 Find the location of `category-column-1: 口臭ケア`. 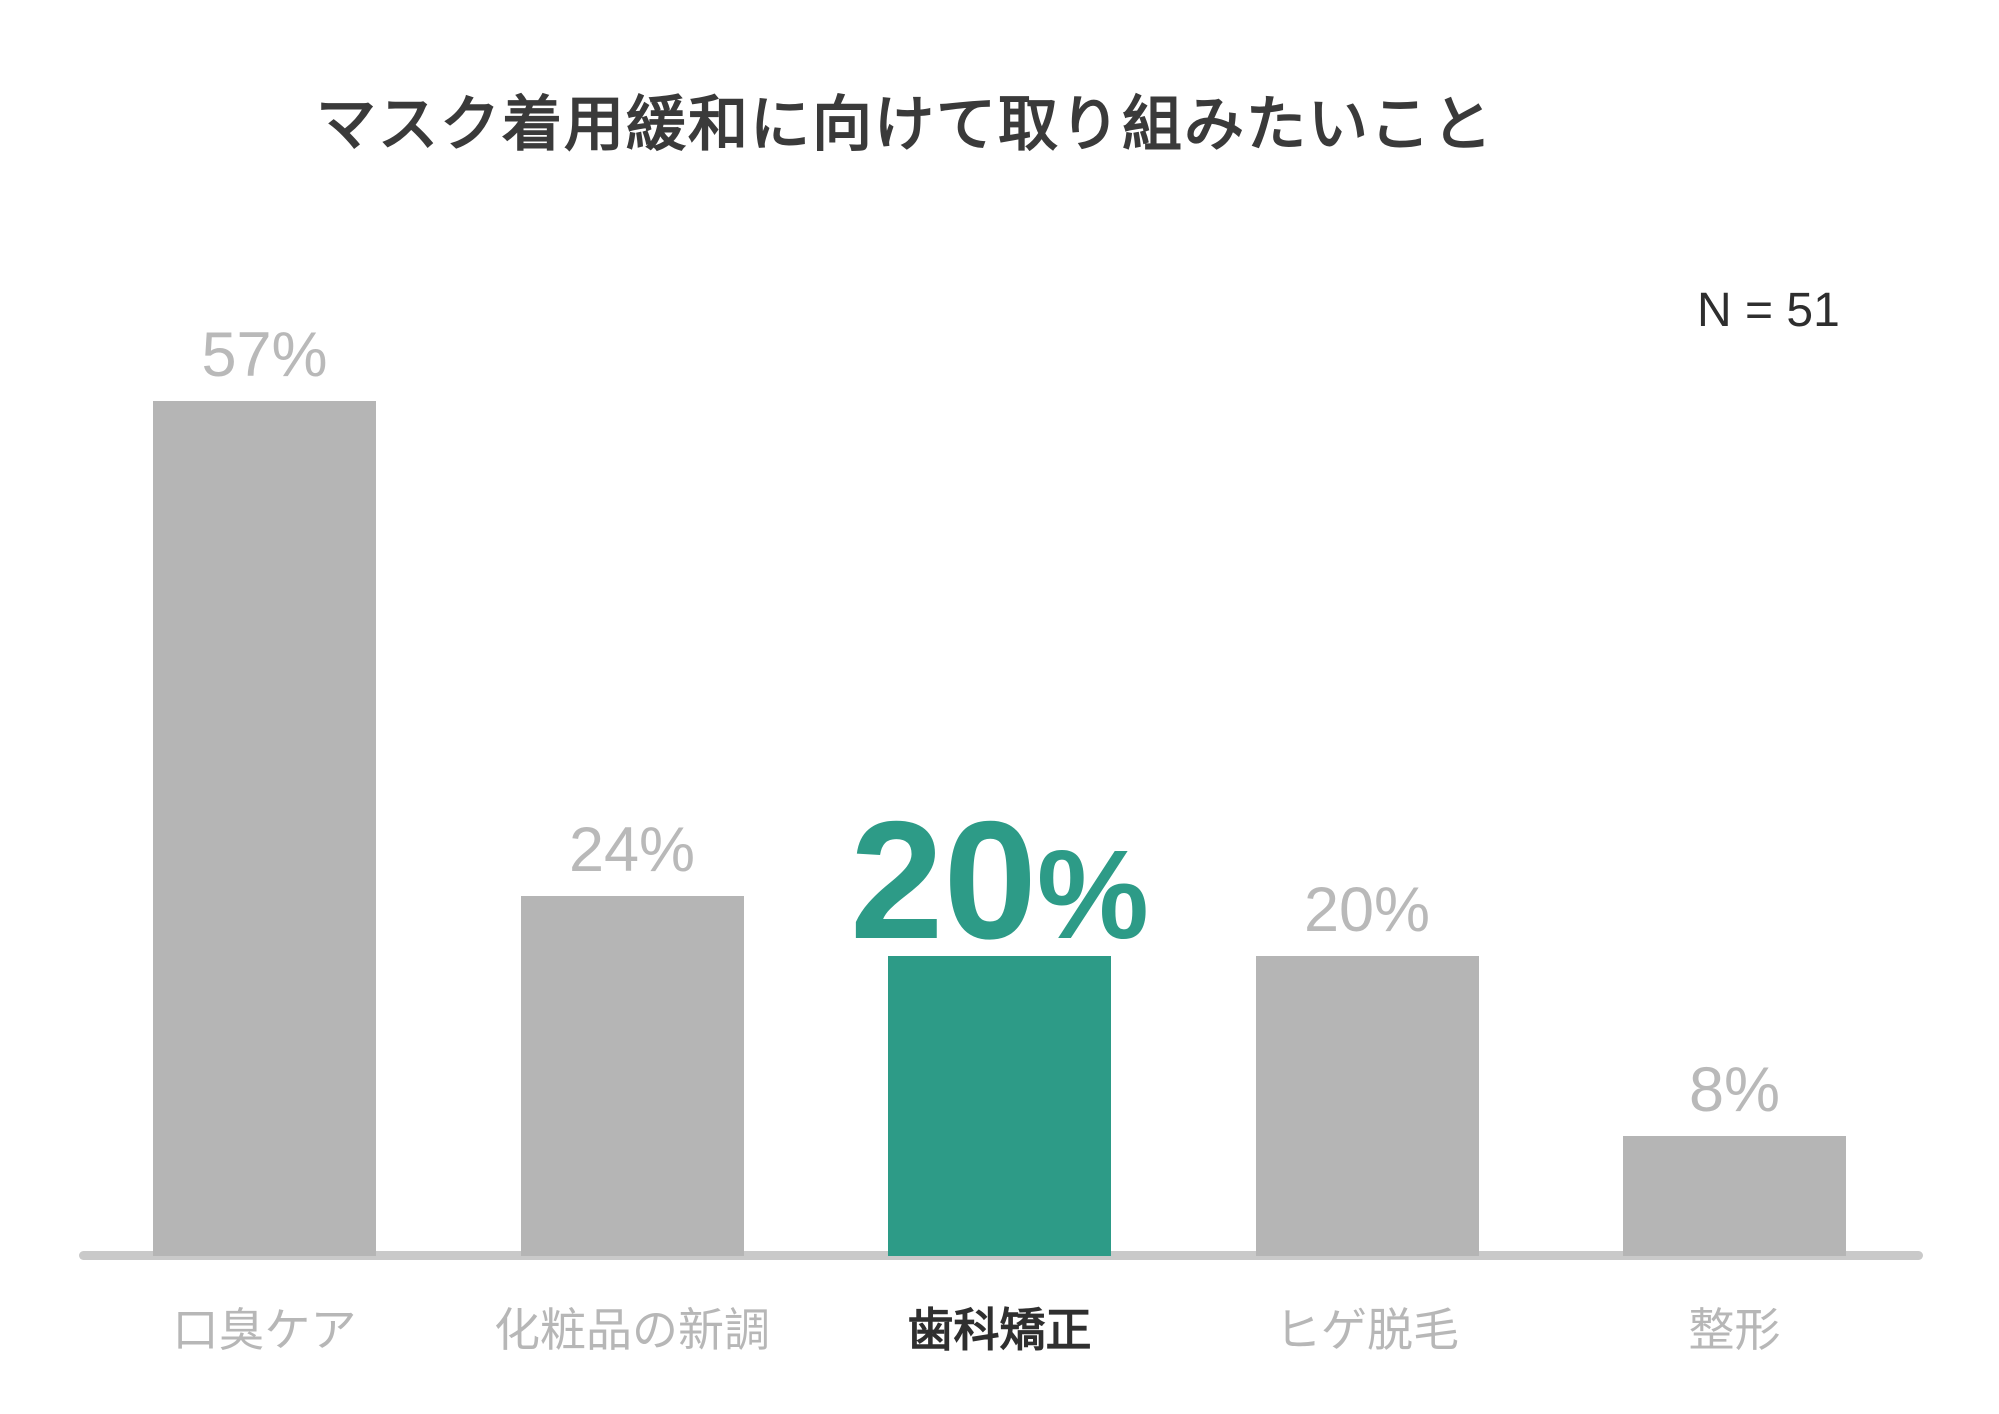

category-column-1: 口臭ケア is located at coordinates (264, 1330).